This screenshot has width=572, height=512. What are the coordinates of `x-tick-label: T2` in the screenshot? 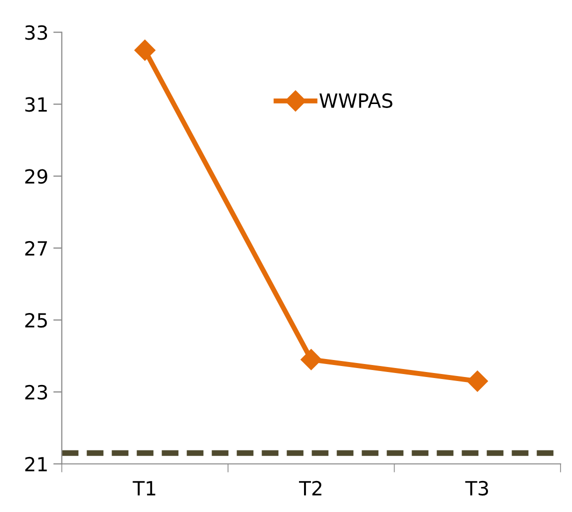 It's located at (310, 488).